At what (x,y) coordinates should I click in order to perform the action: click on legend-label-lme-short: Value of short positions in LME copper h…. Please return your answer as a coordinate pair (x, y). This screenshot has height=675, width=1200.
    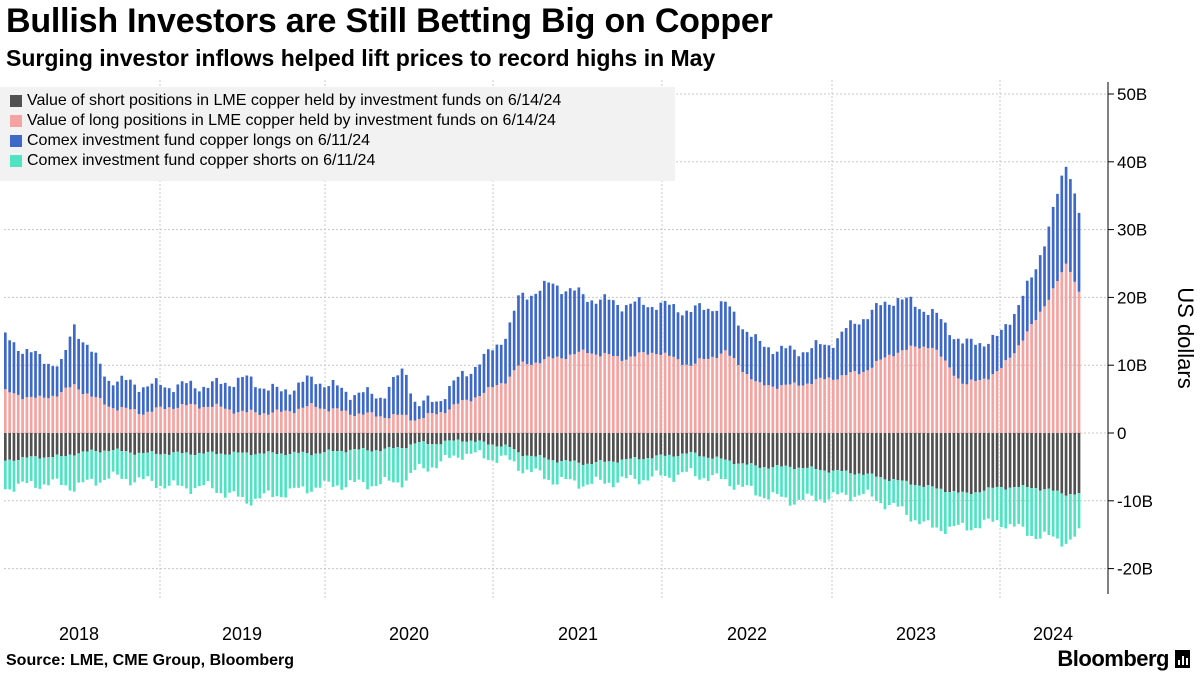
    Looking at the image, I should click on (294, 100).